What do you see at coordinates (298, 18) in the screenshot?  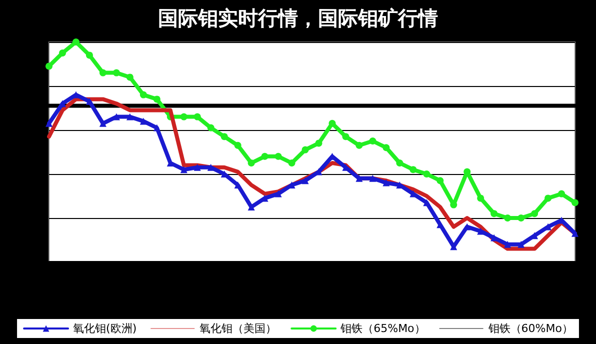 I see `chart-title: 国际钼实时行情，国际钼矿行情` at bounding box center [298, 18].